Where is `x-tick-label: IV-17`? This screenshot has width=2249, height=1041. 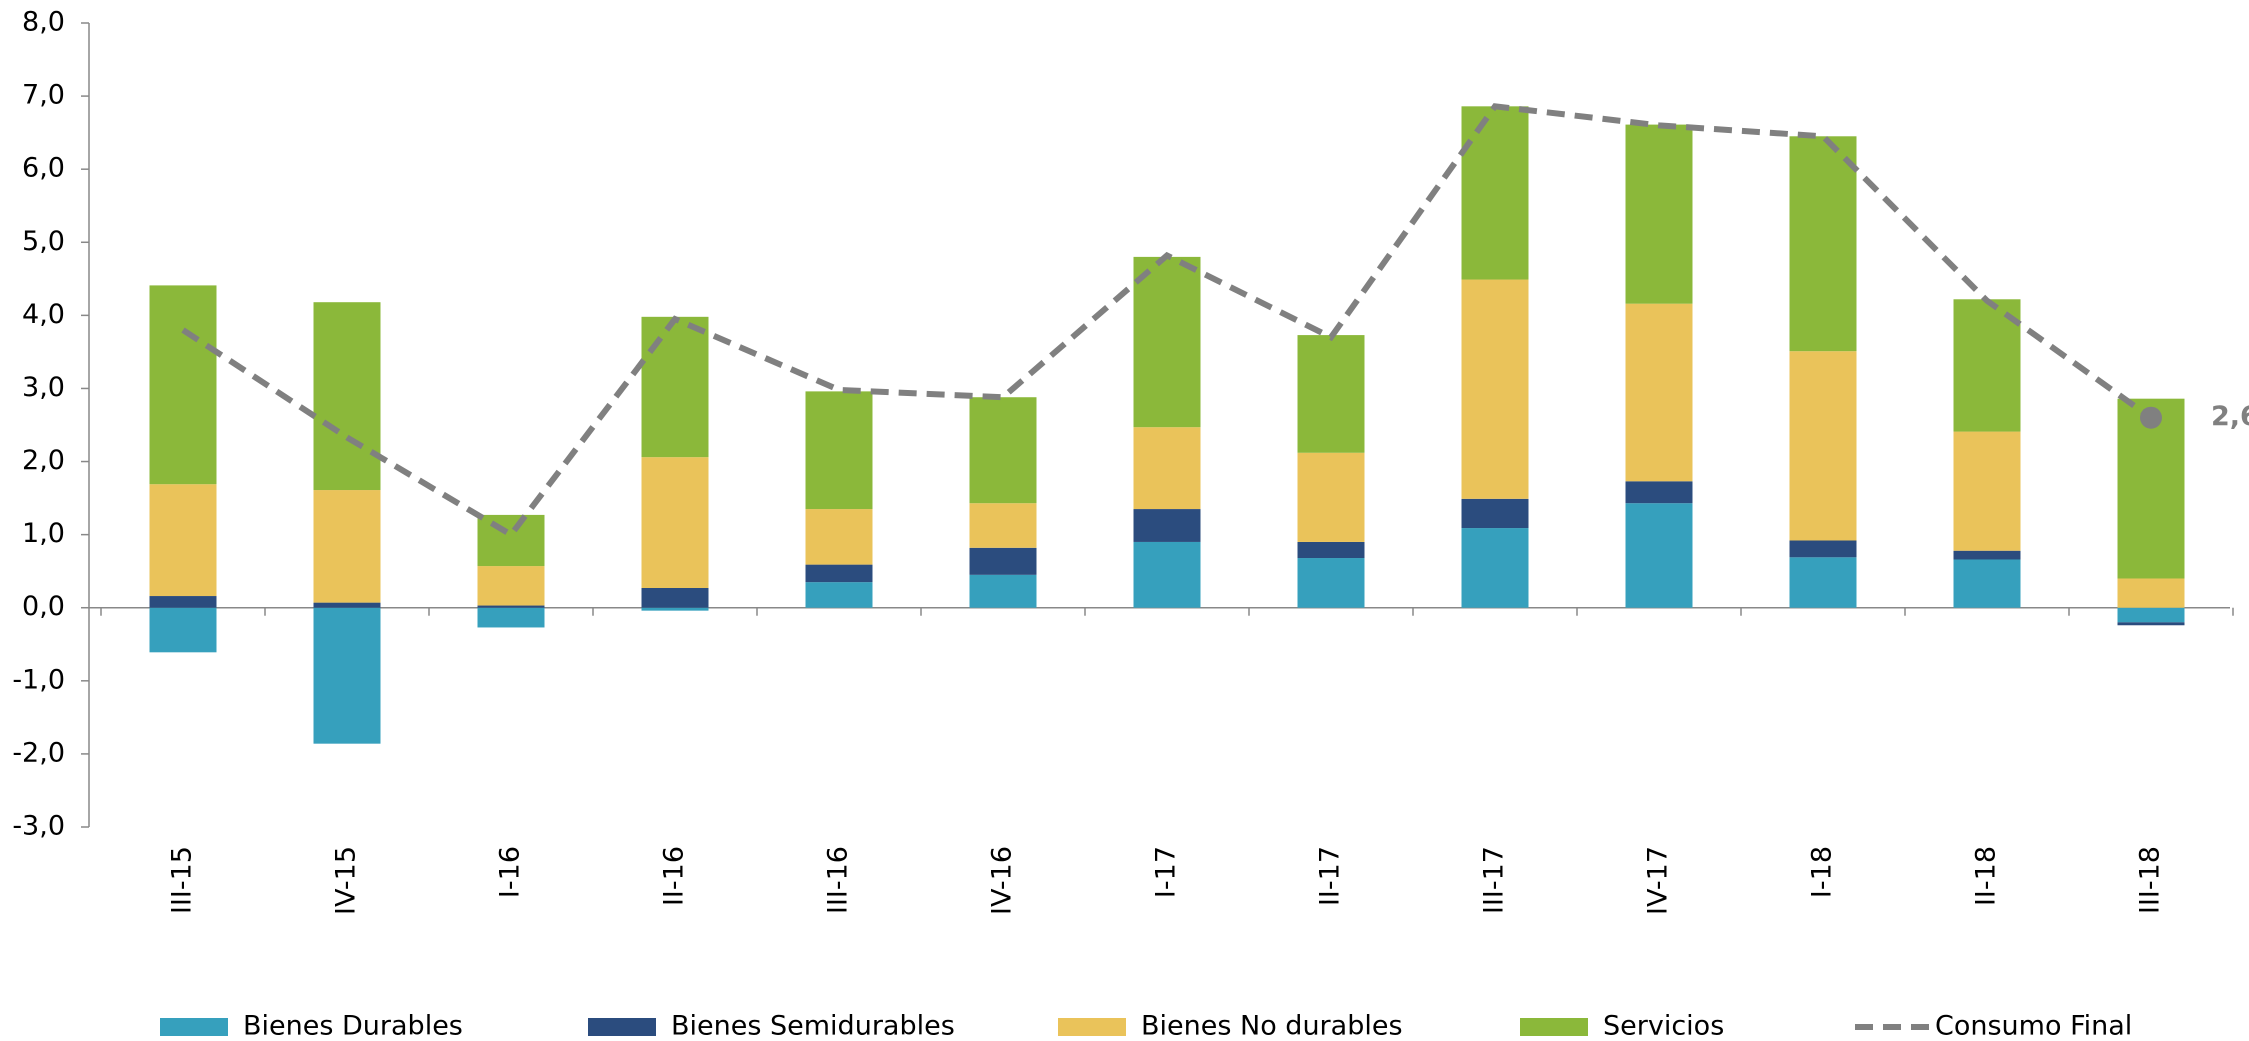
x-tick-label: IV-17 is located at coordinates (1658, 880).